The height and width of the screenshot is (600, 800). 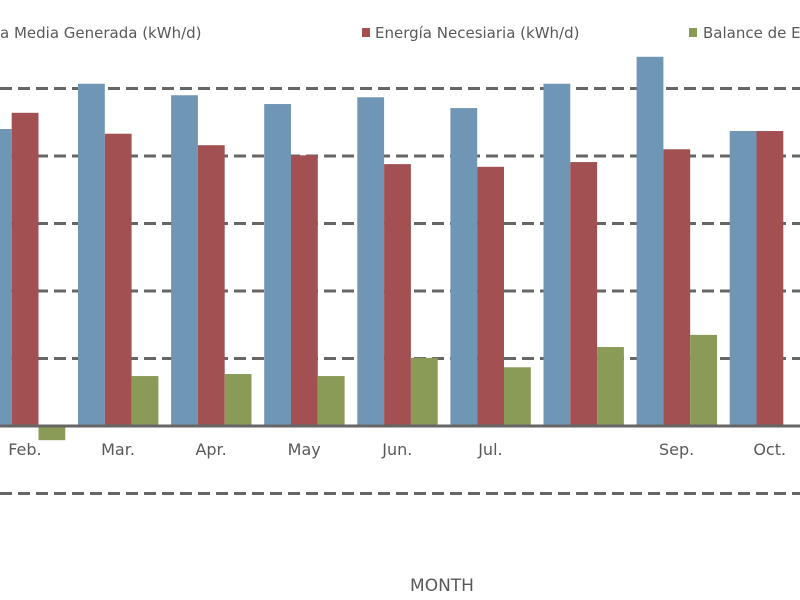 I want to click on x-tick-label: Mar., so click(x=118, y=449).